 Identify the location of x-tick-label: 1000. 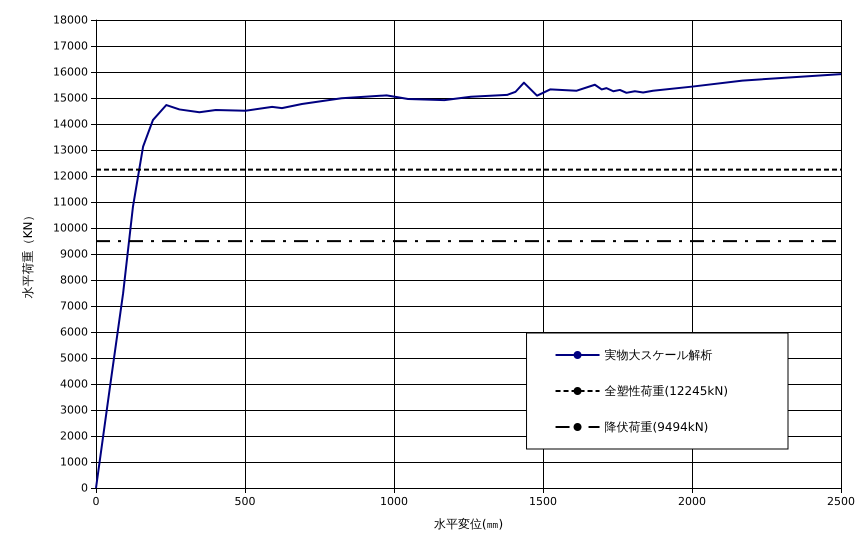
(394, 501).